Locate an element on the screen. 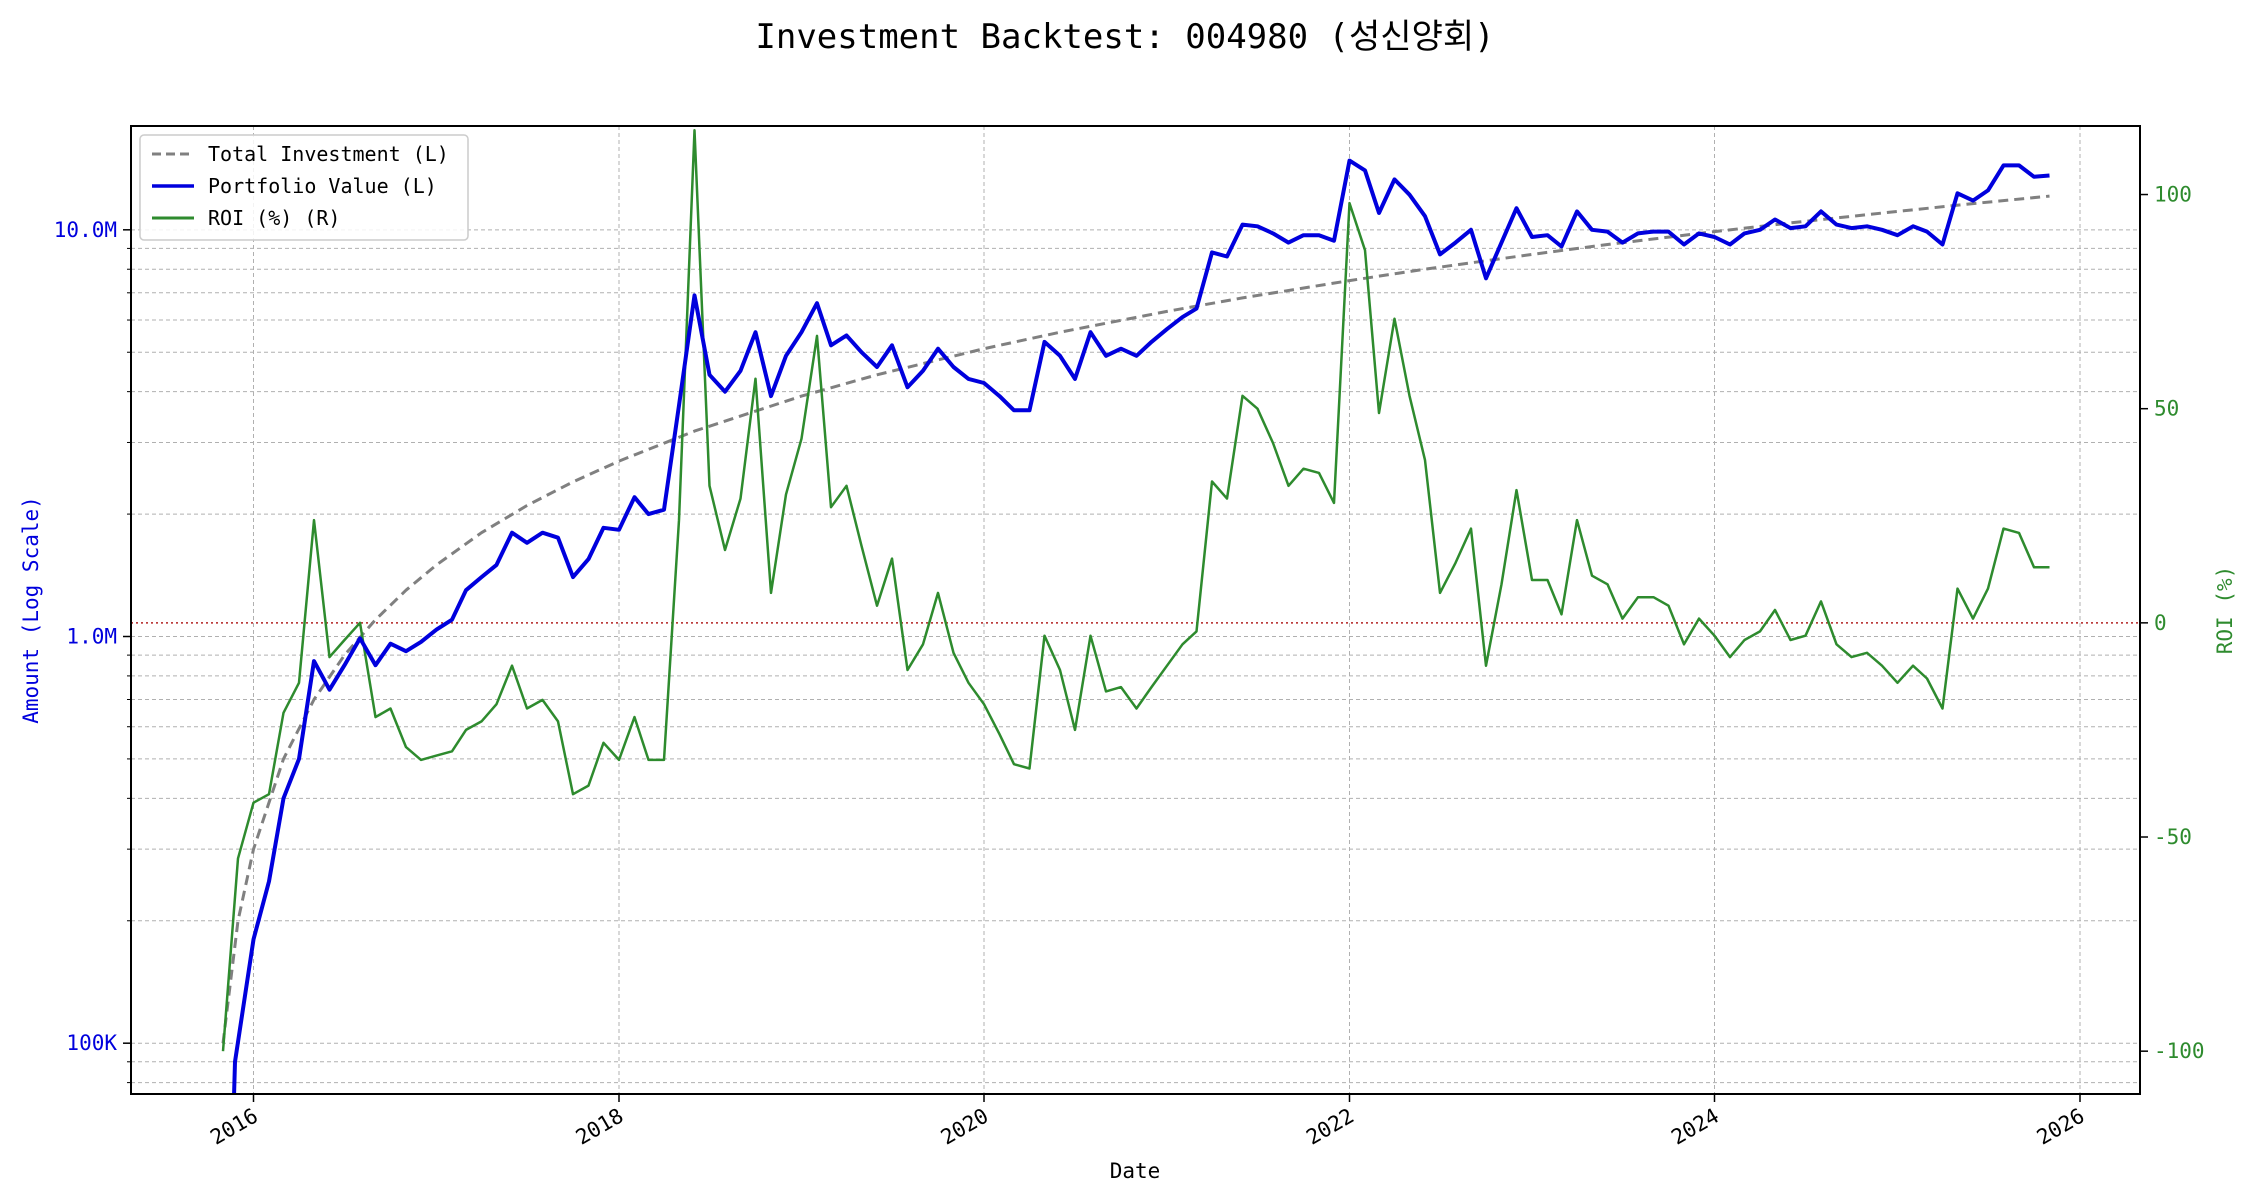 This screenshot has width=2250, height=1200. legend-box is located at coordinates (304, 187).